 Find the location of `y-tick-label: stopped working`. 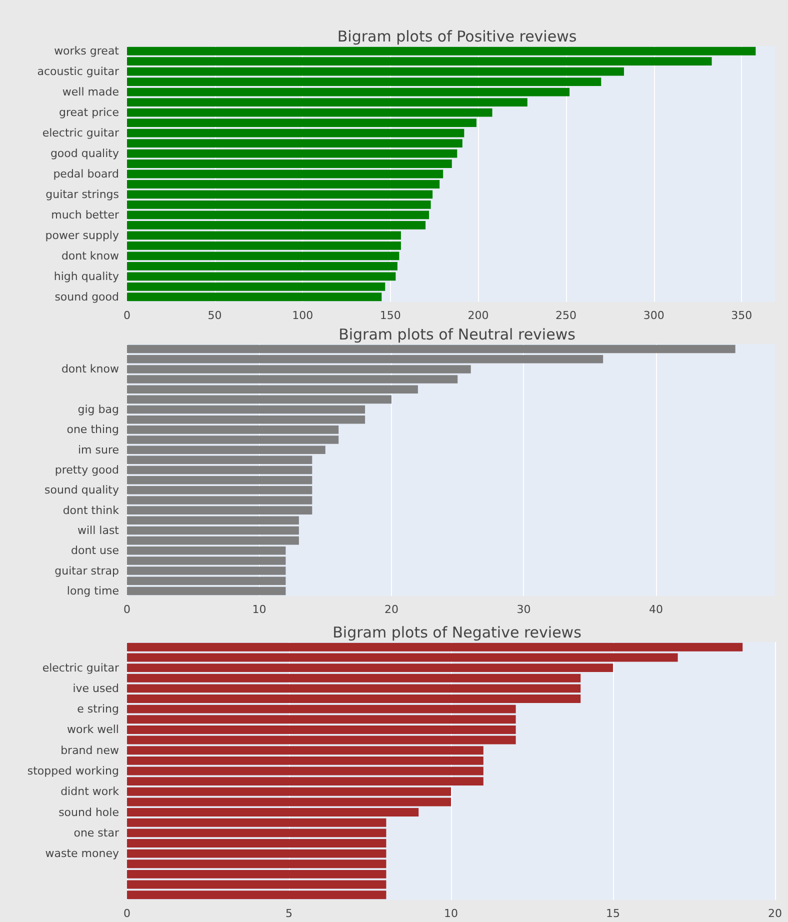

y-tick-label: stopped working is located at coordinates (73, 771).